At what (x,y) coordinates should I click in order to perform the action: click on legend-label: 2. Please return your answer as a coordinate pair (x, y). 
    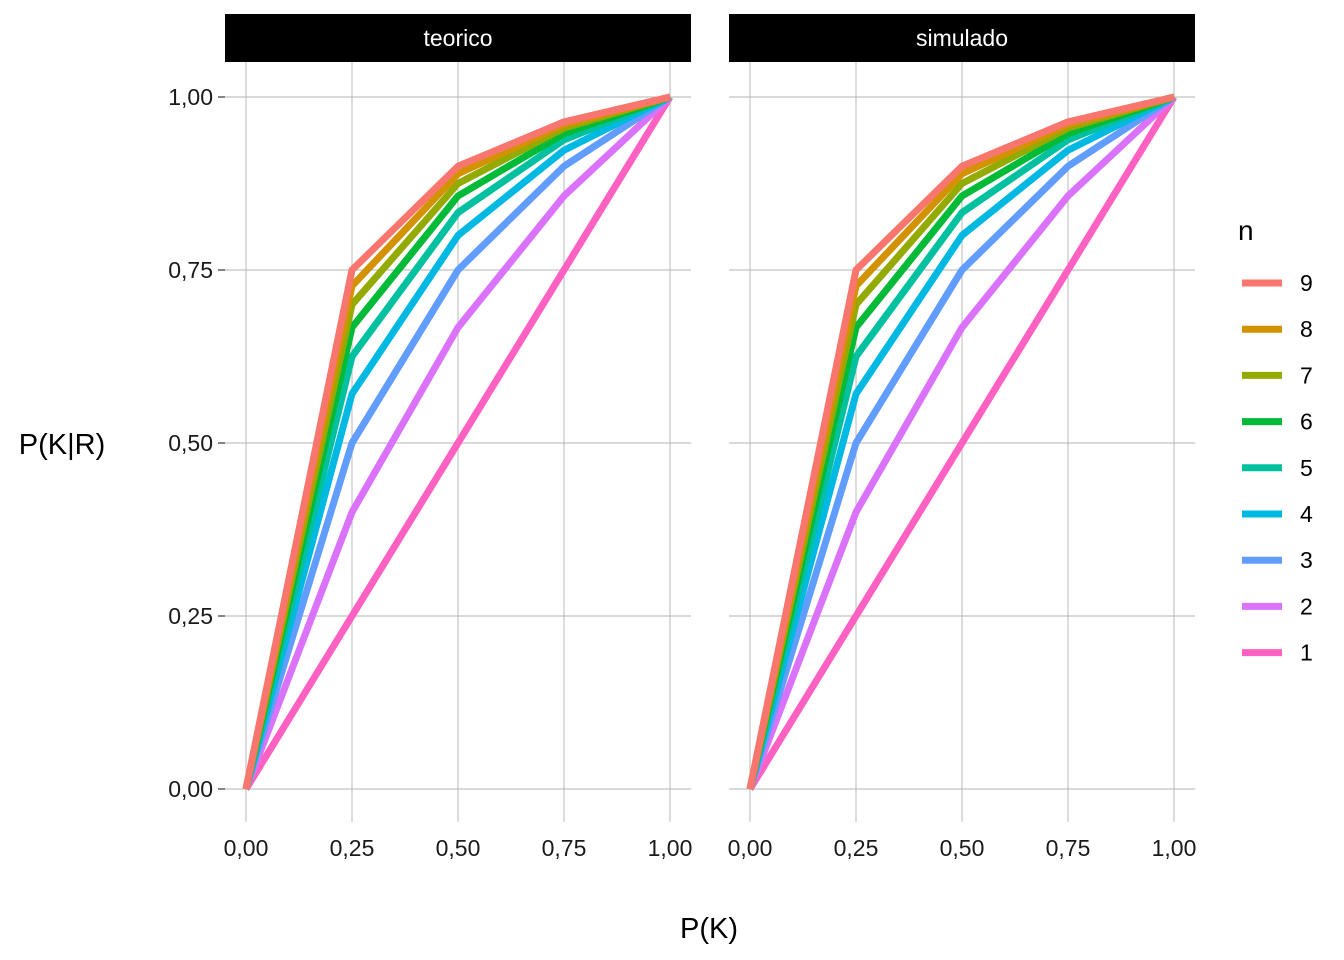
    Looking at the image, I should click on (1306, 606).